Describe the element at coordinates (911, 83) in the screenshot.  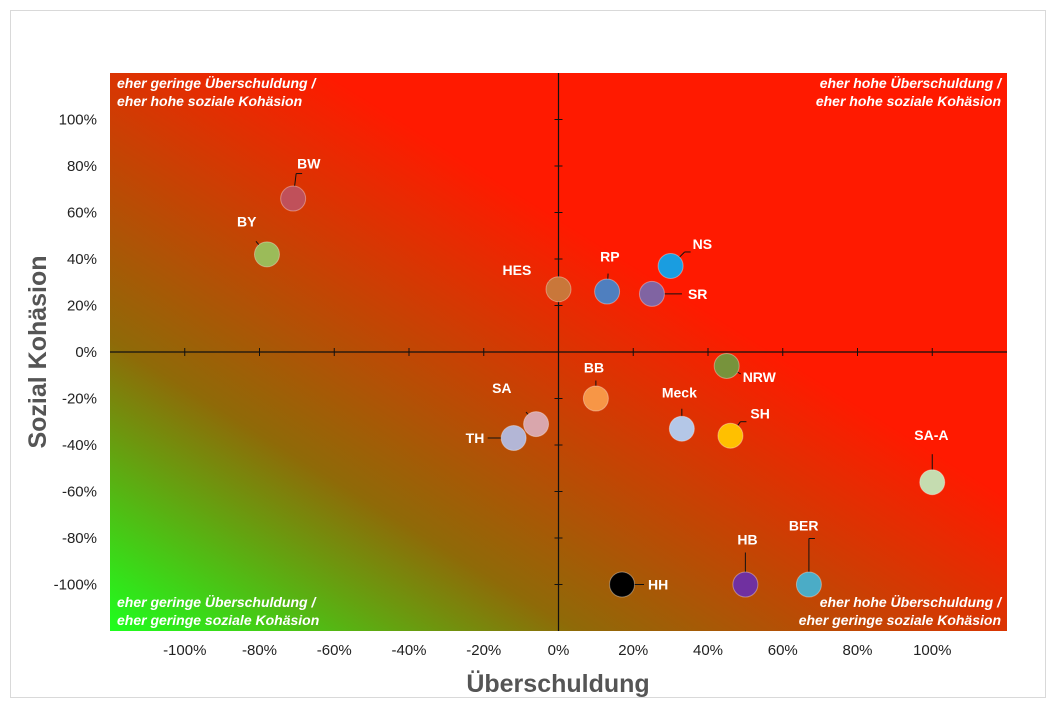
I see `quadrant-top-right-line1: eher hohe Überschuldung /` at that location.